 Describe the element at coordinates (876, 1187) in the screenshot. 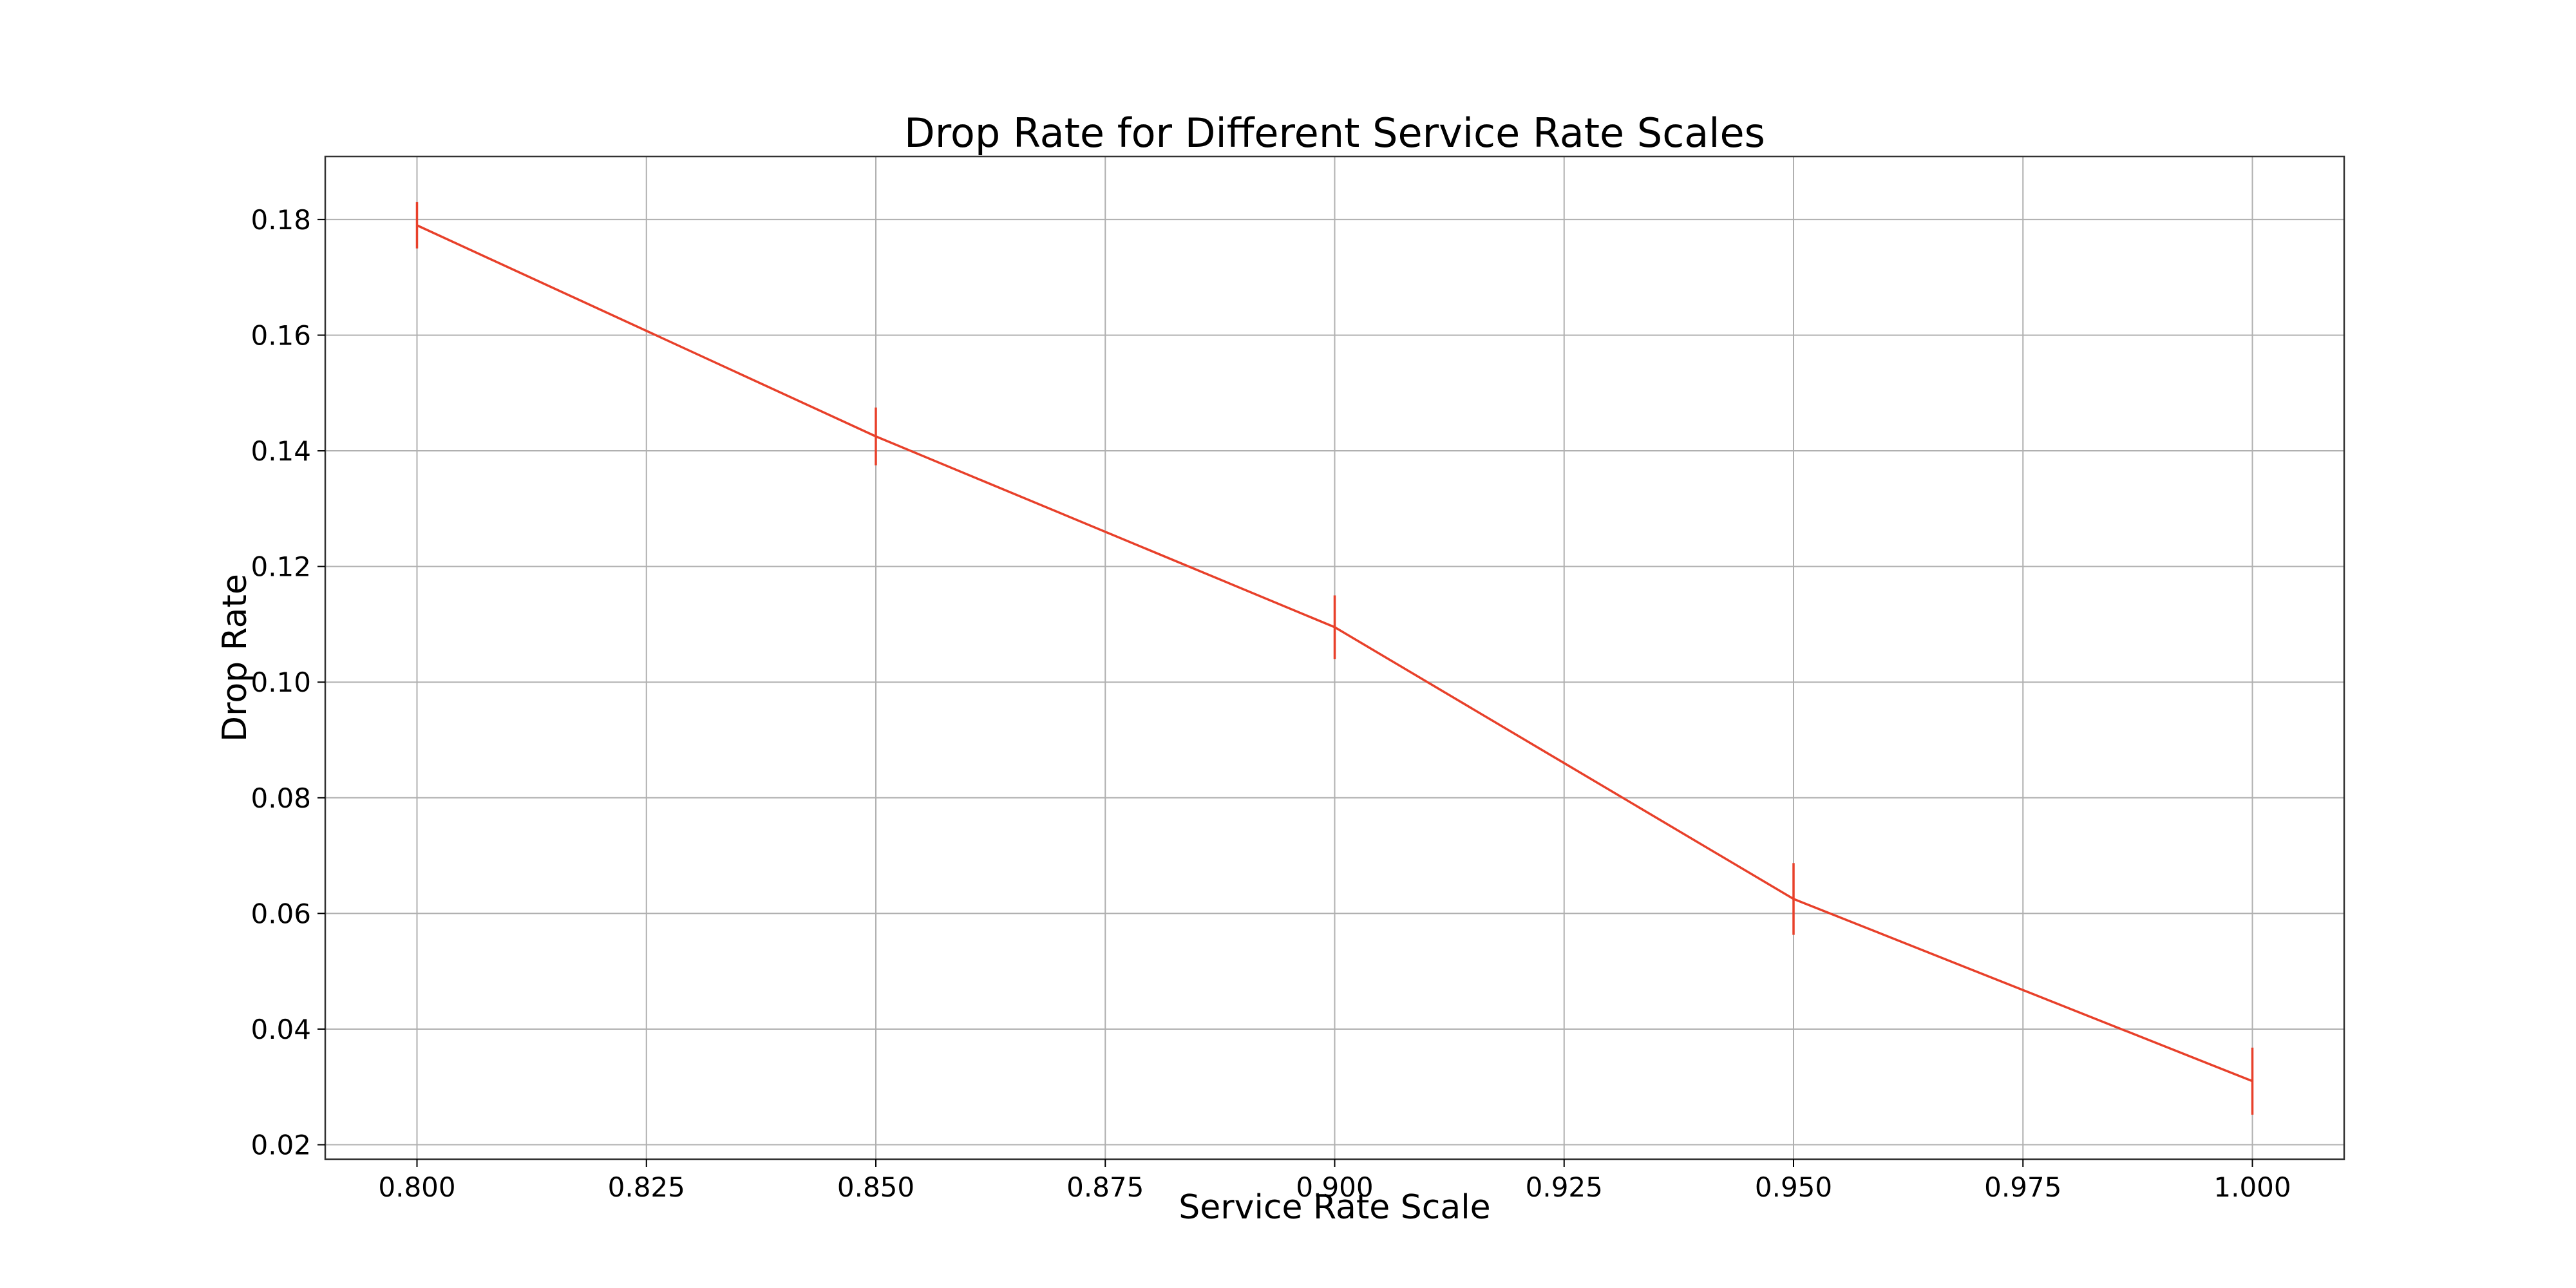

I see `x-tick-label: 0.850` at that location.